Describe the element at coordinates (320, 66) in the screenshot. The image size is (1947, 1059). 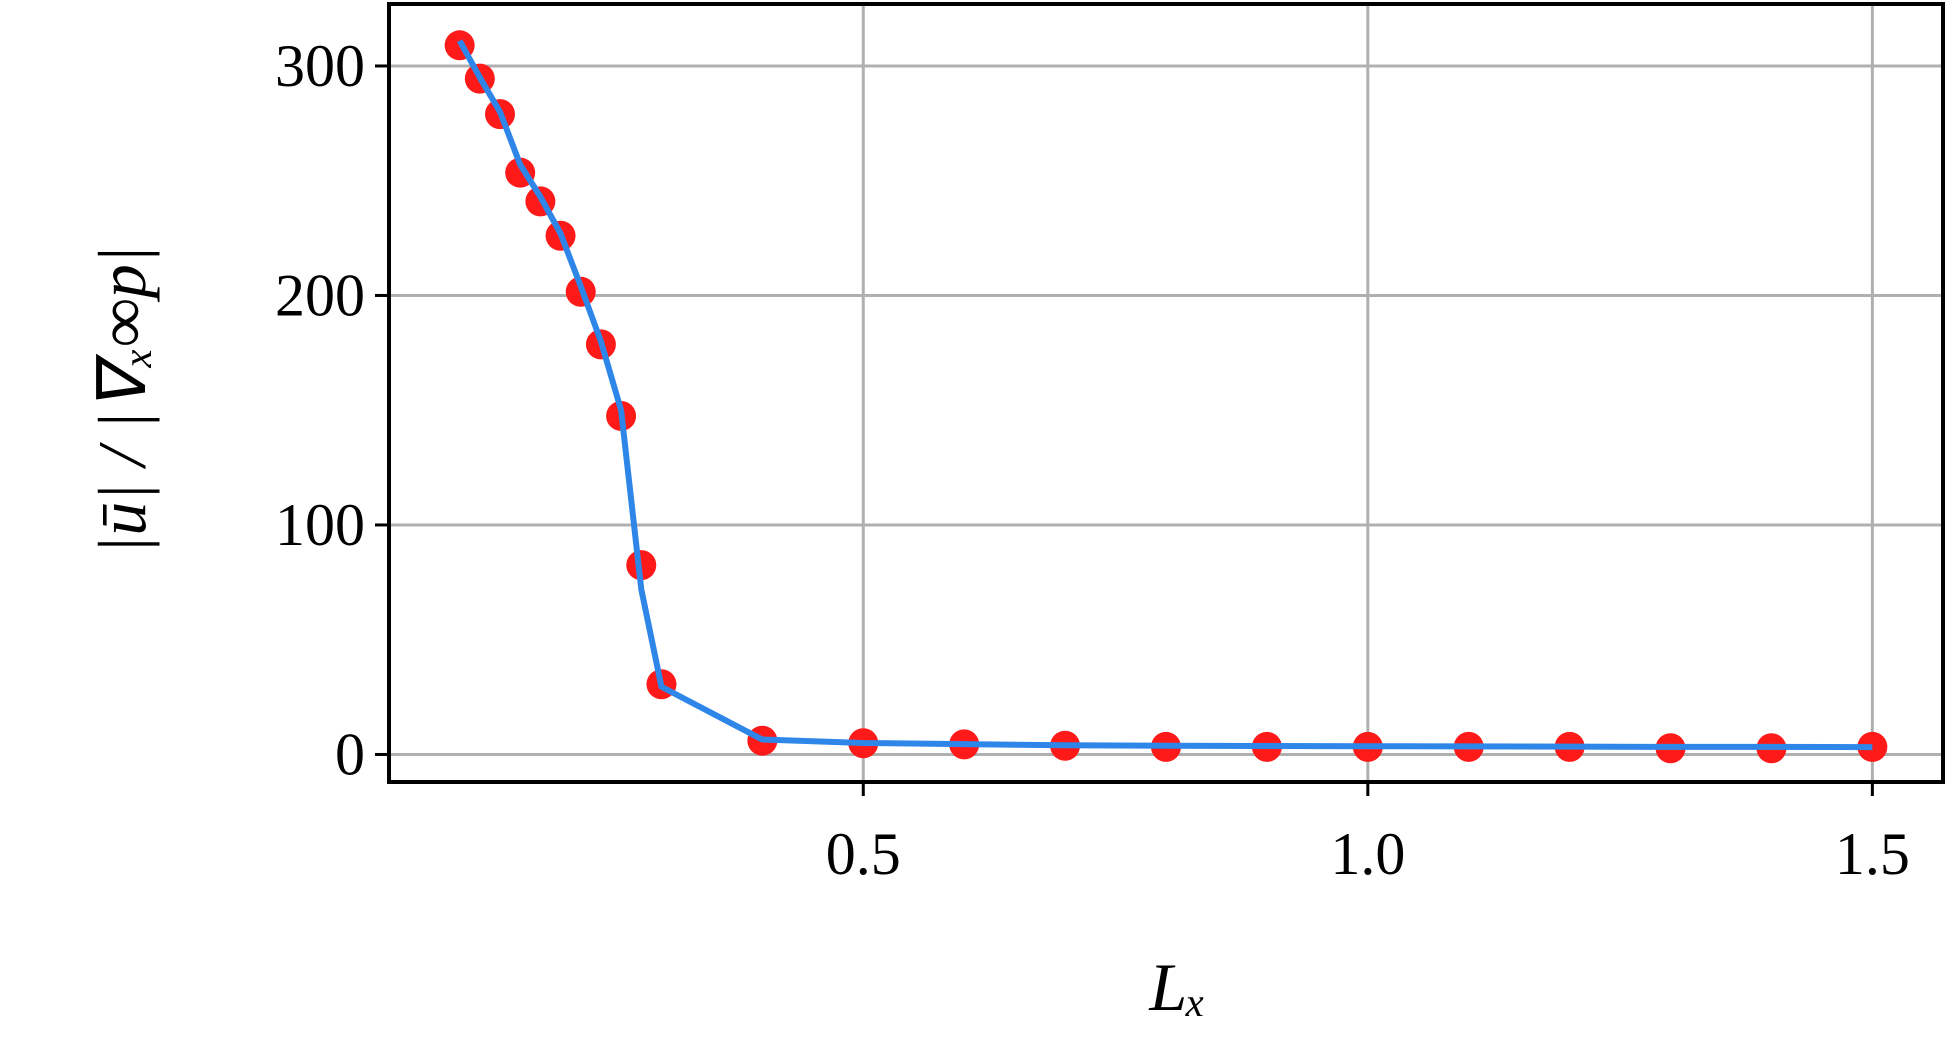
I see `y-tick-label: 300` at that location.